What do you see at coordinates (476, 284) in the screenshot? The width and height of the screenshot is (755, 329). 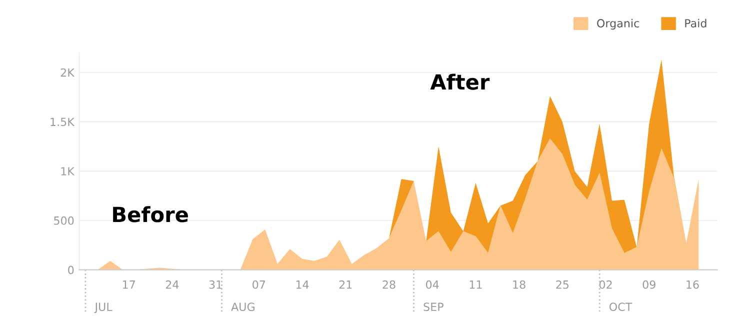 I see `x-tick-label: 11` at bounding box center [476, 284].